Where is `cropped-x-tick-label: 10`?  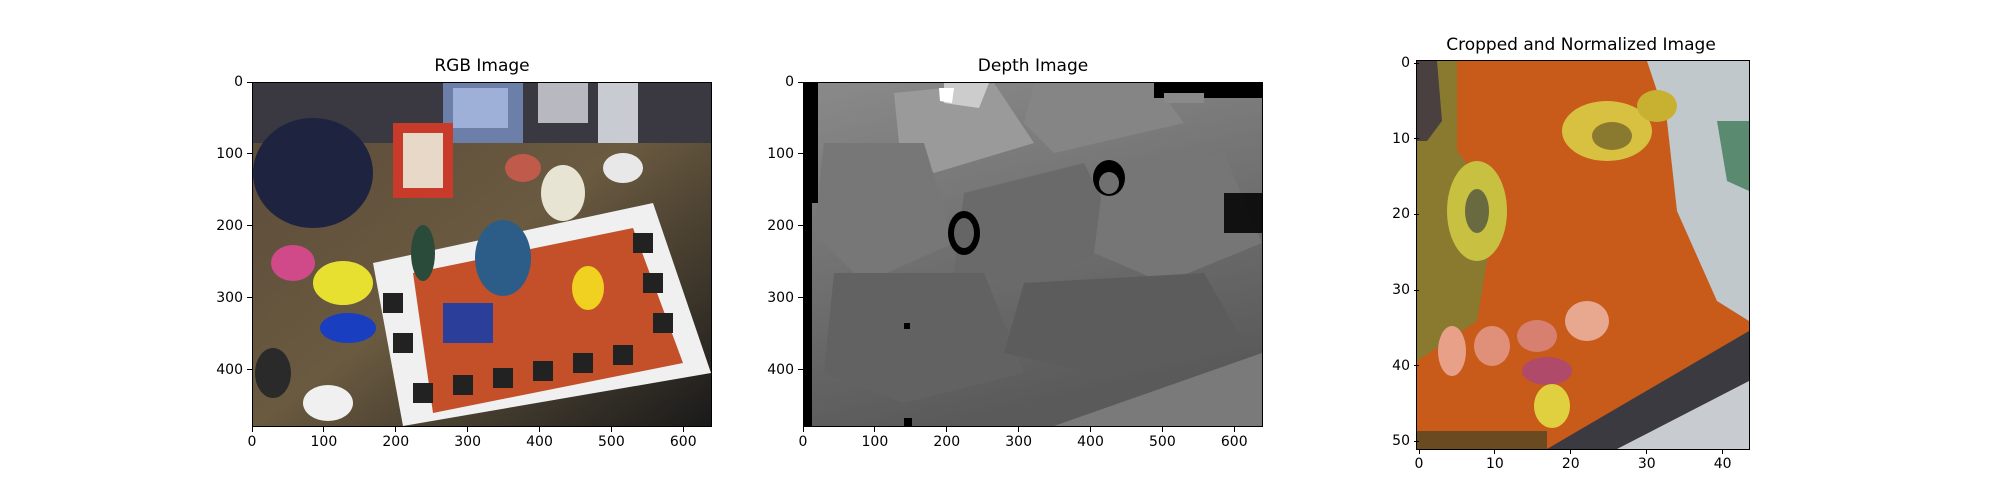
cropped-x-tick-label: 10 is located at coordinates (1494, 464).